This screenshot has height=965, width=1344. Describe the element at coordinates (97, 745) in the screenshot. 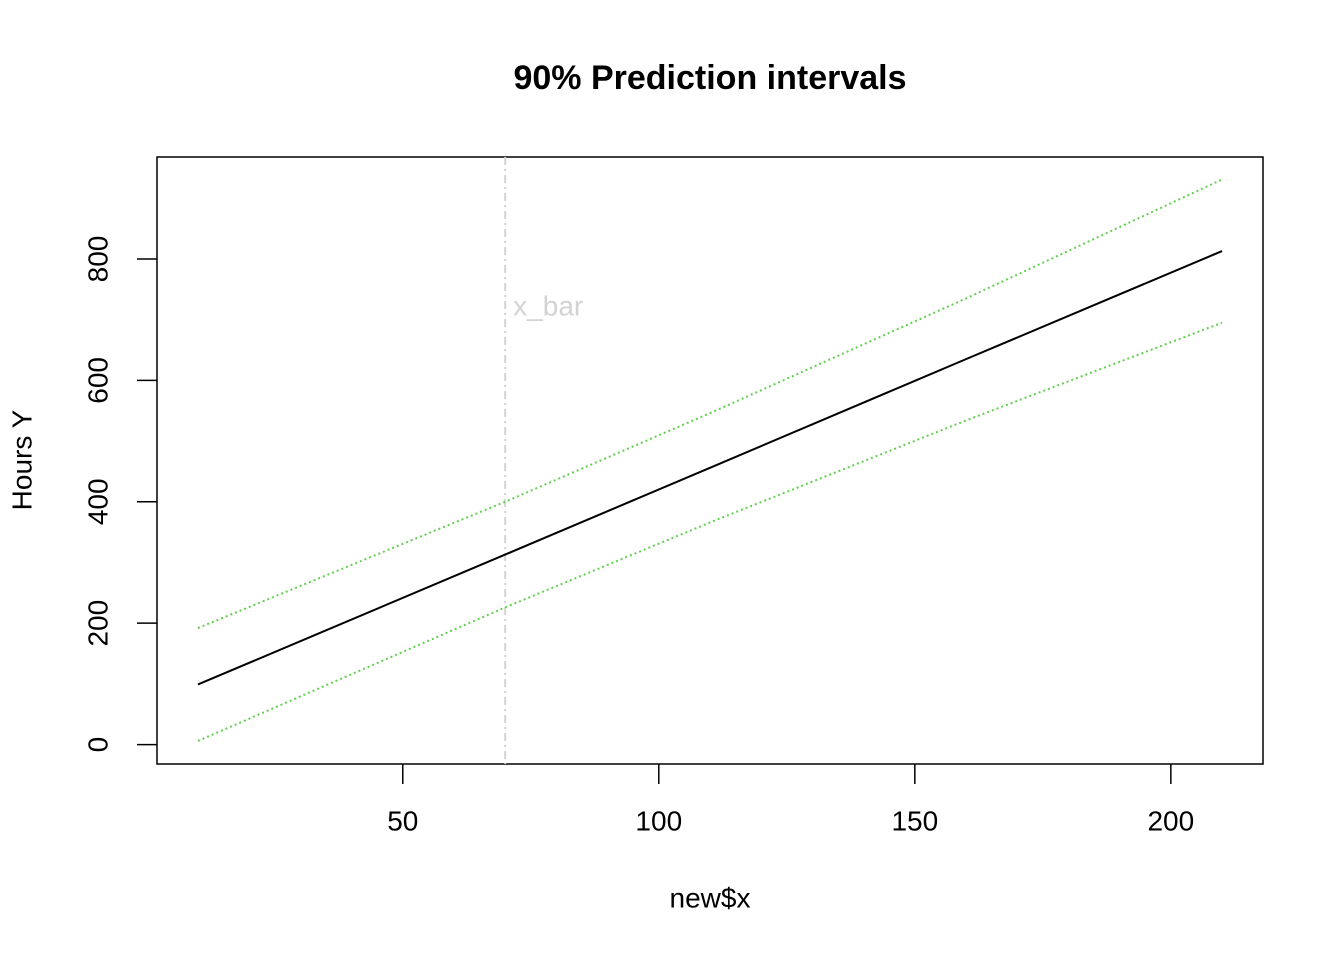

I see `y-tick-label: 0` at that location.